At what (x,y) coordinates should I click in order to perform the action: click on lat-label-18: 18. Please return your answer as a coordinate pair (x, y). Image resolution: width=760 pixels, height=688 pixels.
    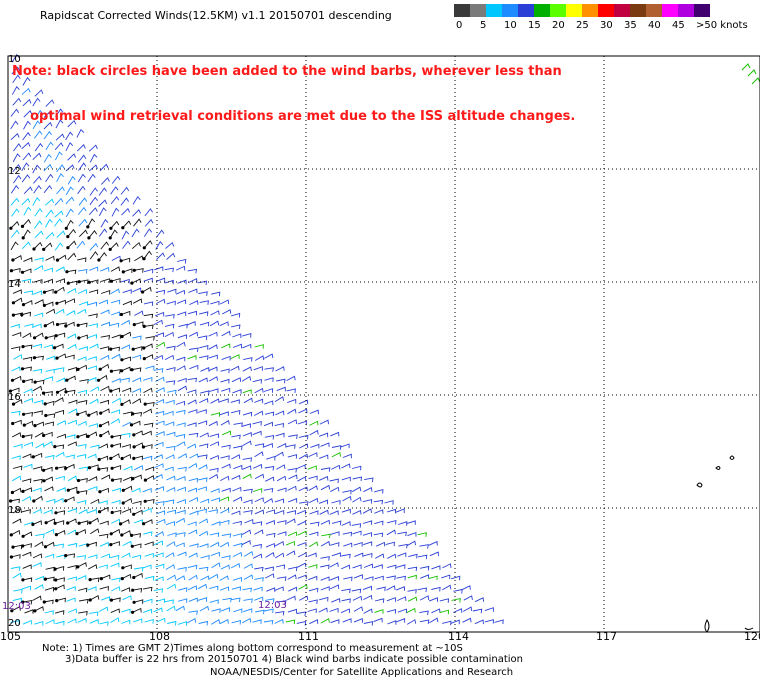
    Looking at the image, I should click on (14, 510).